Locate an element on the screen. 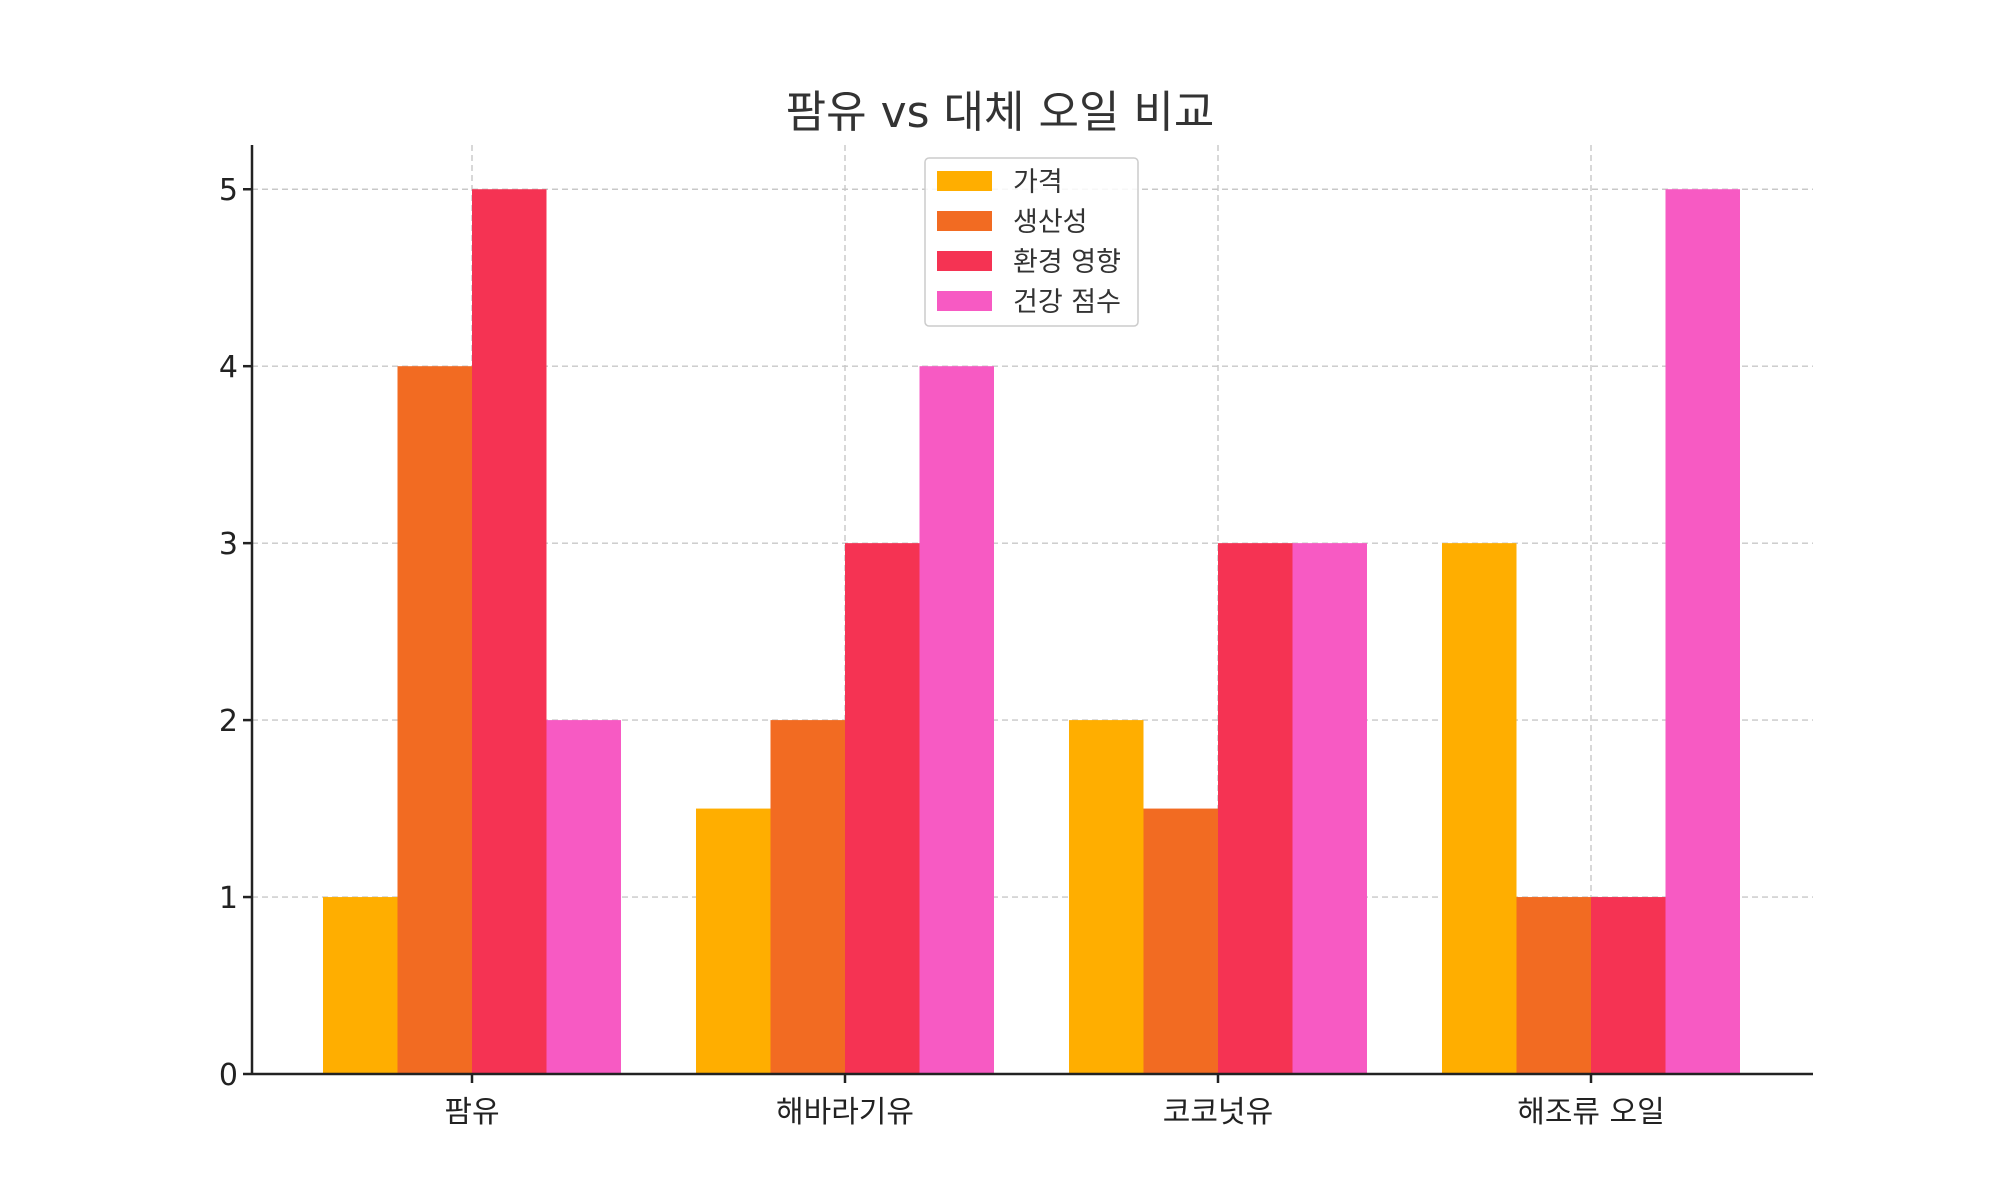 The width and height of the screenshot is (2000, 1200). y-tick-label: 5 is located at coordinates (228, 190).